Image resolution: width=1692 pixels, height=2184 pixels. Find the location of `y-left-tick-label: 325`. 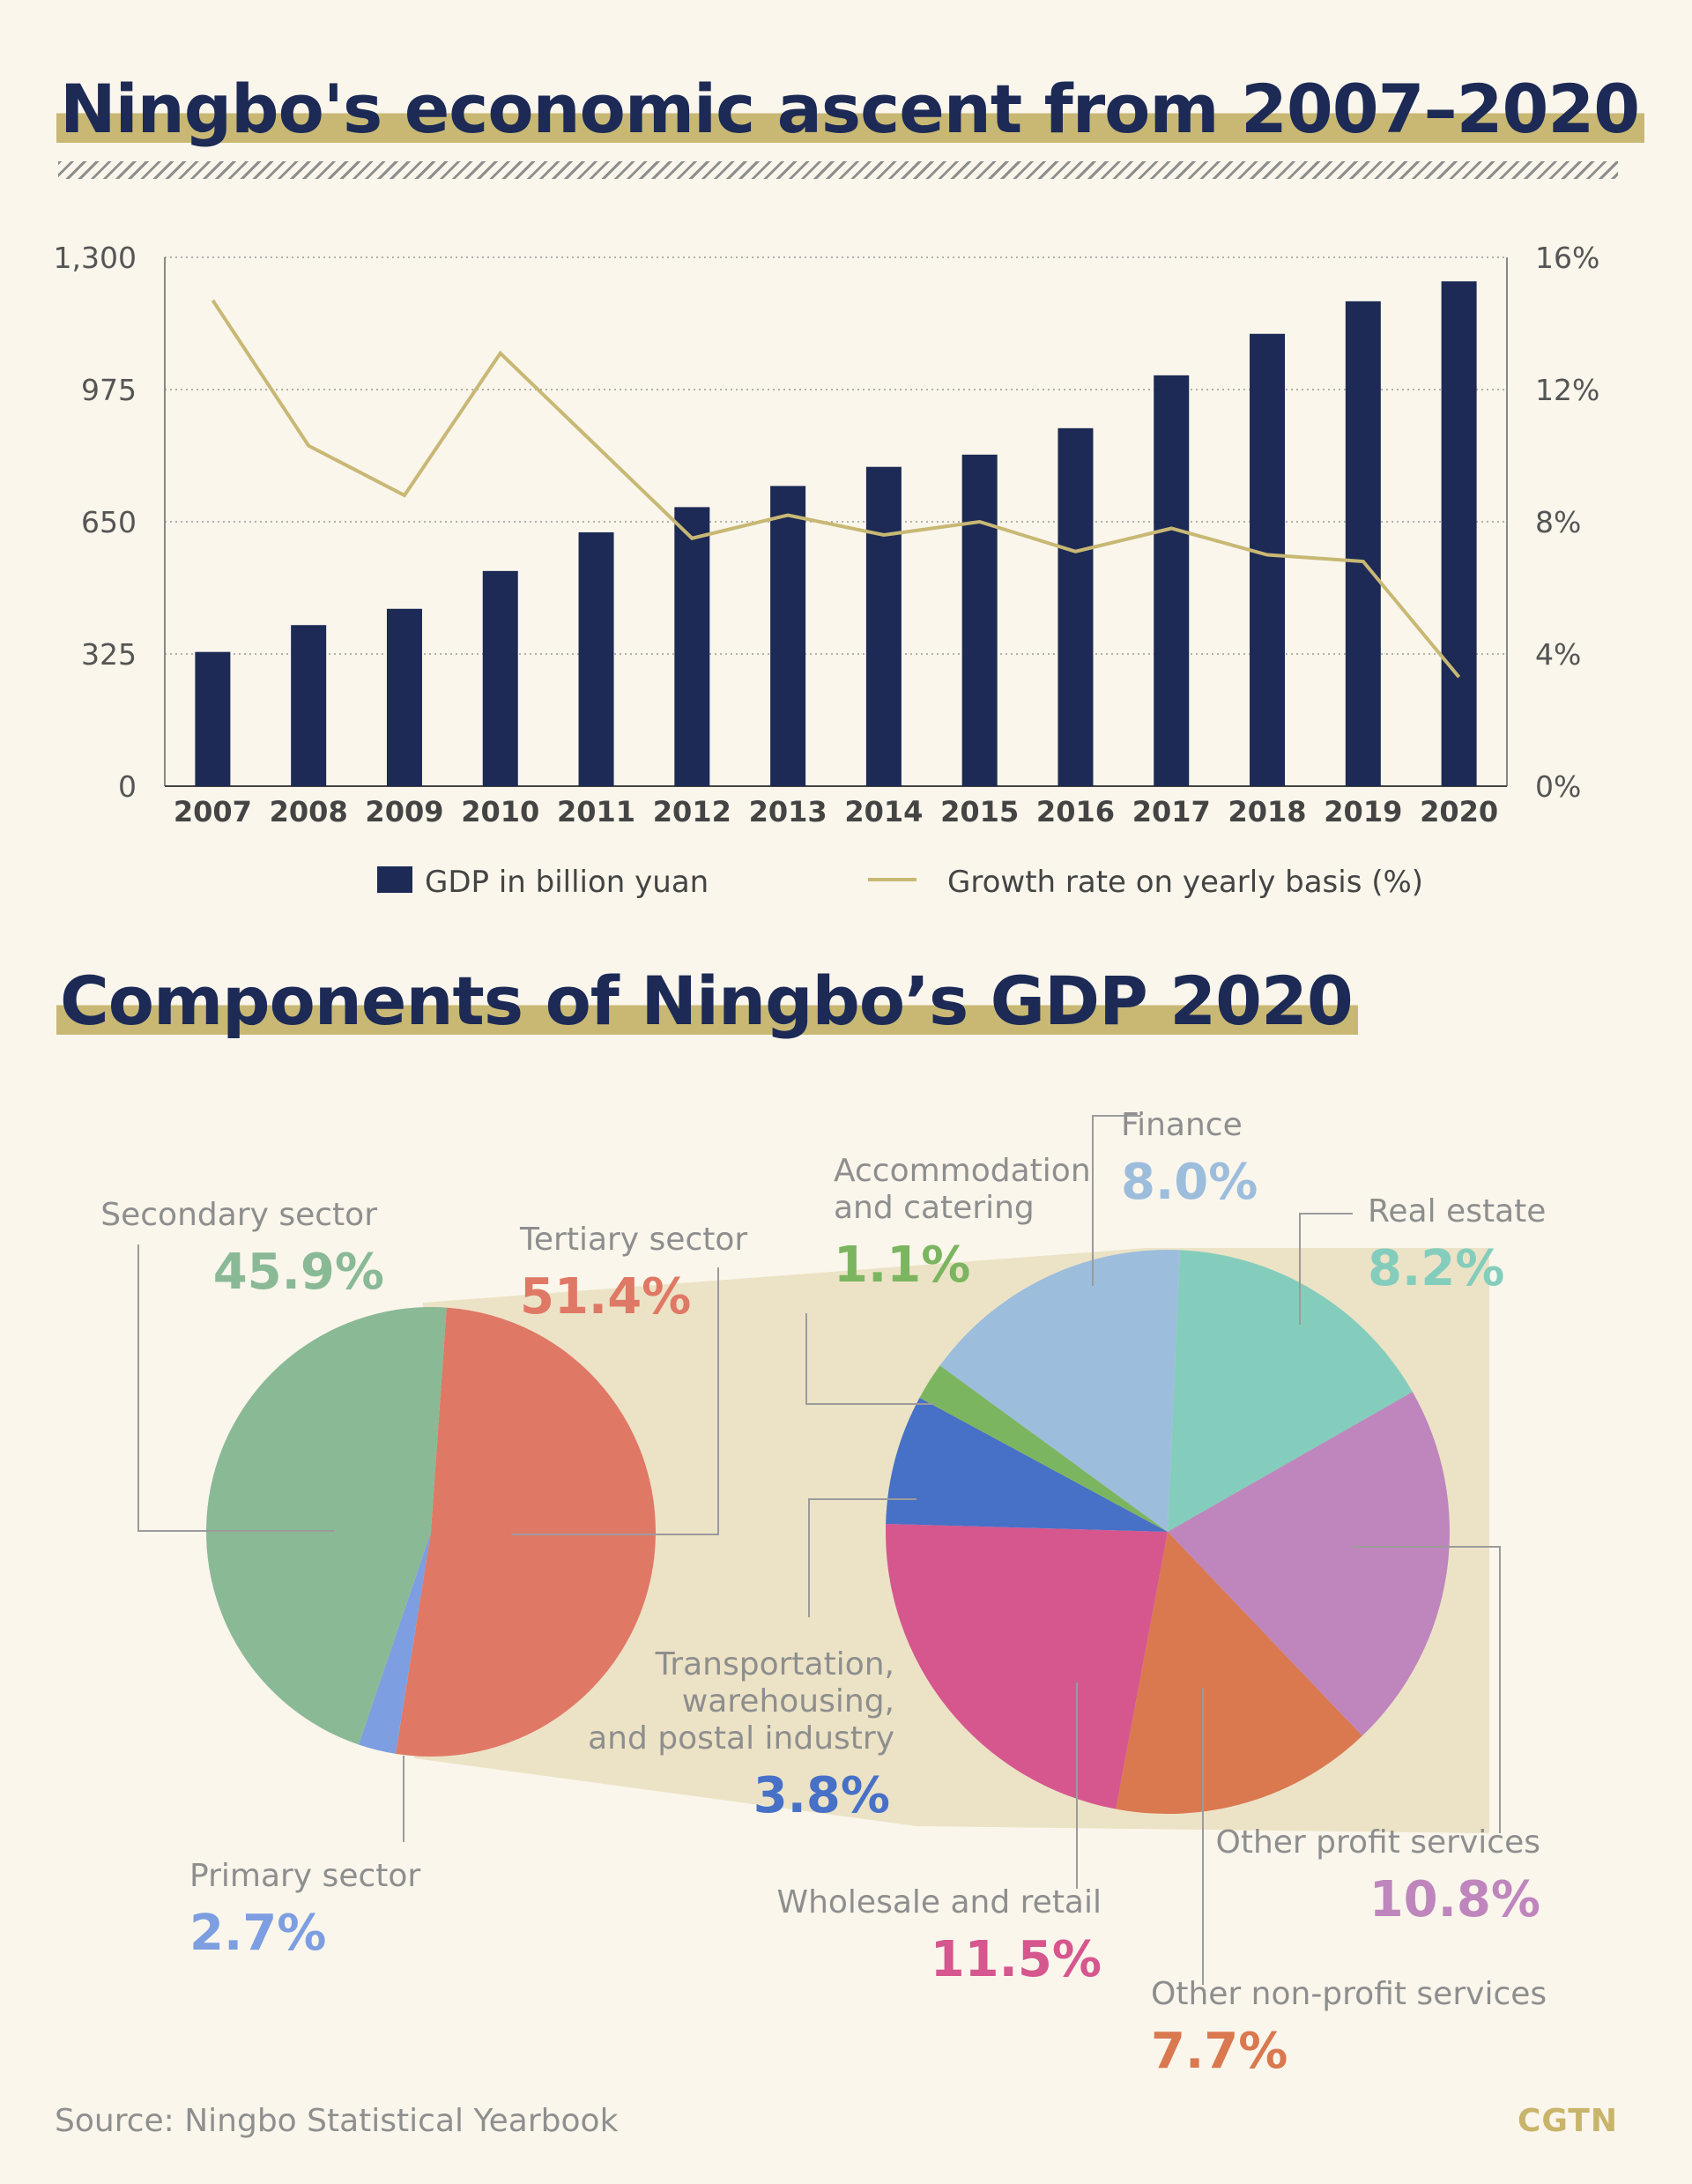

y-left-tick-label: 325 is located at coordinates (109, 654).